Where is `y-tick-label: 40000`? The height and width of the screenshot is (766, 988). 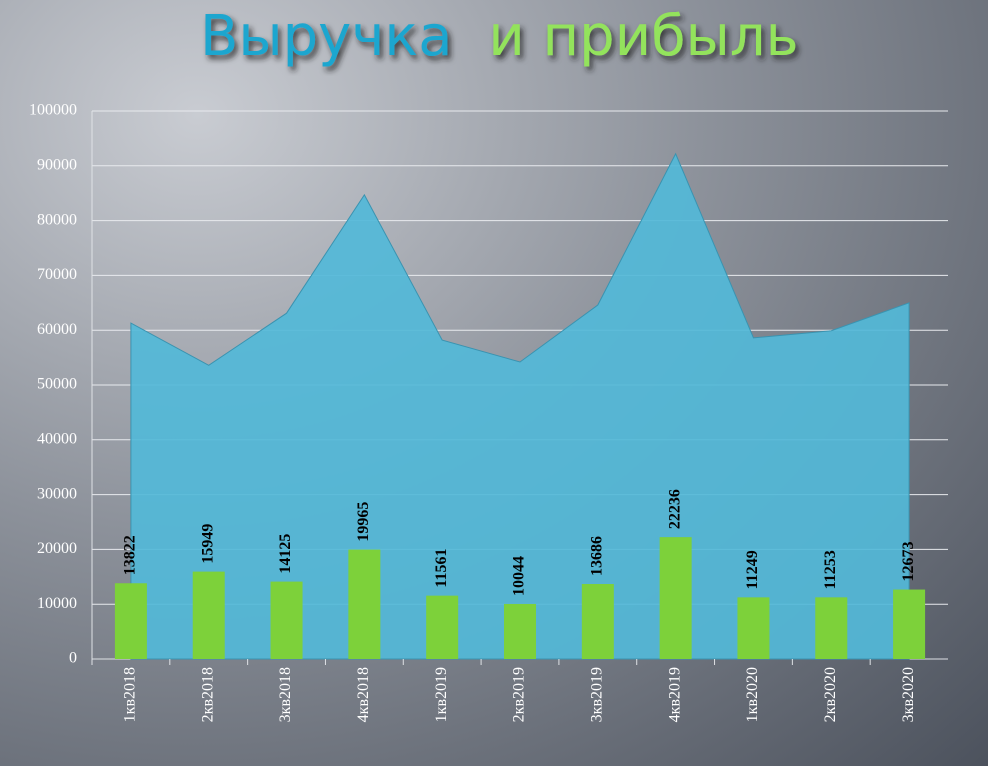
y-tick-label: 40000 is located at coordinates (57, 438).